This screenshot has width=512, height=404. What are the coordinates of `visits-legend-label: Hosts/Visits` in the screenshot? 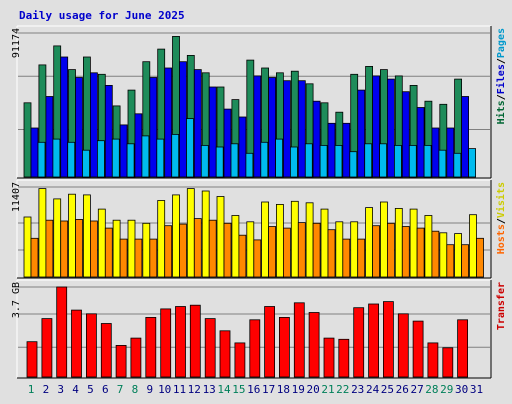 It's located at (501, 218).